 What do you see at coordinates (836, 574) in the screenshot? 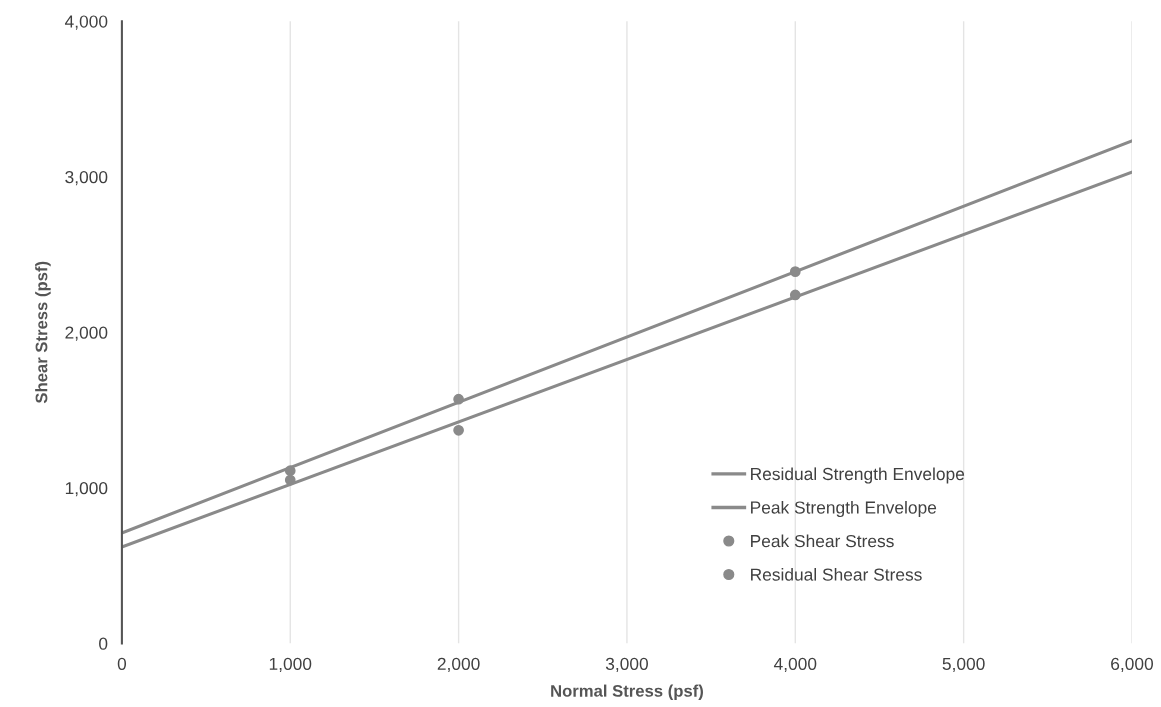
I see `legend-label: Residual Shear Stress` at bounding box center [836, 574].